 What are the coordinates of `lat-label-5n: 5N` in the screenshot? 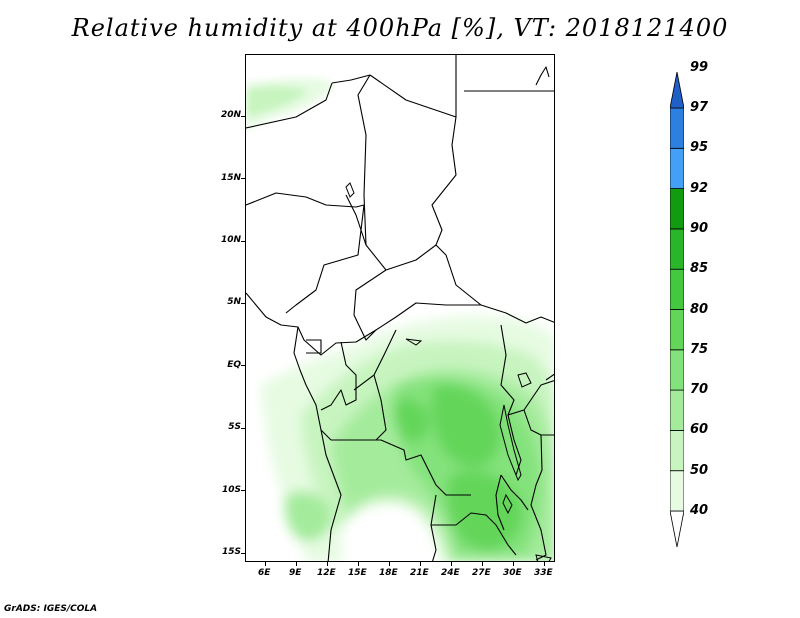 It's located at (234, 302).